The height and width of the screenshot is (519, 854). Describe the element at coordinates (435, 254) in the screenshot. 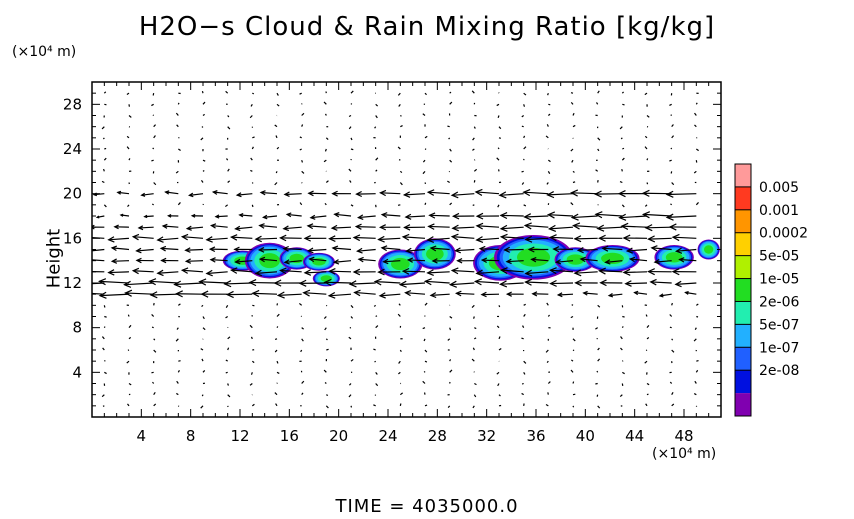

I see `cloud-cell-contour` at that location.